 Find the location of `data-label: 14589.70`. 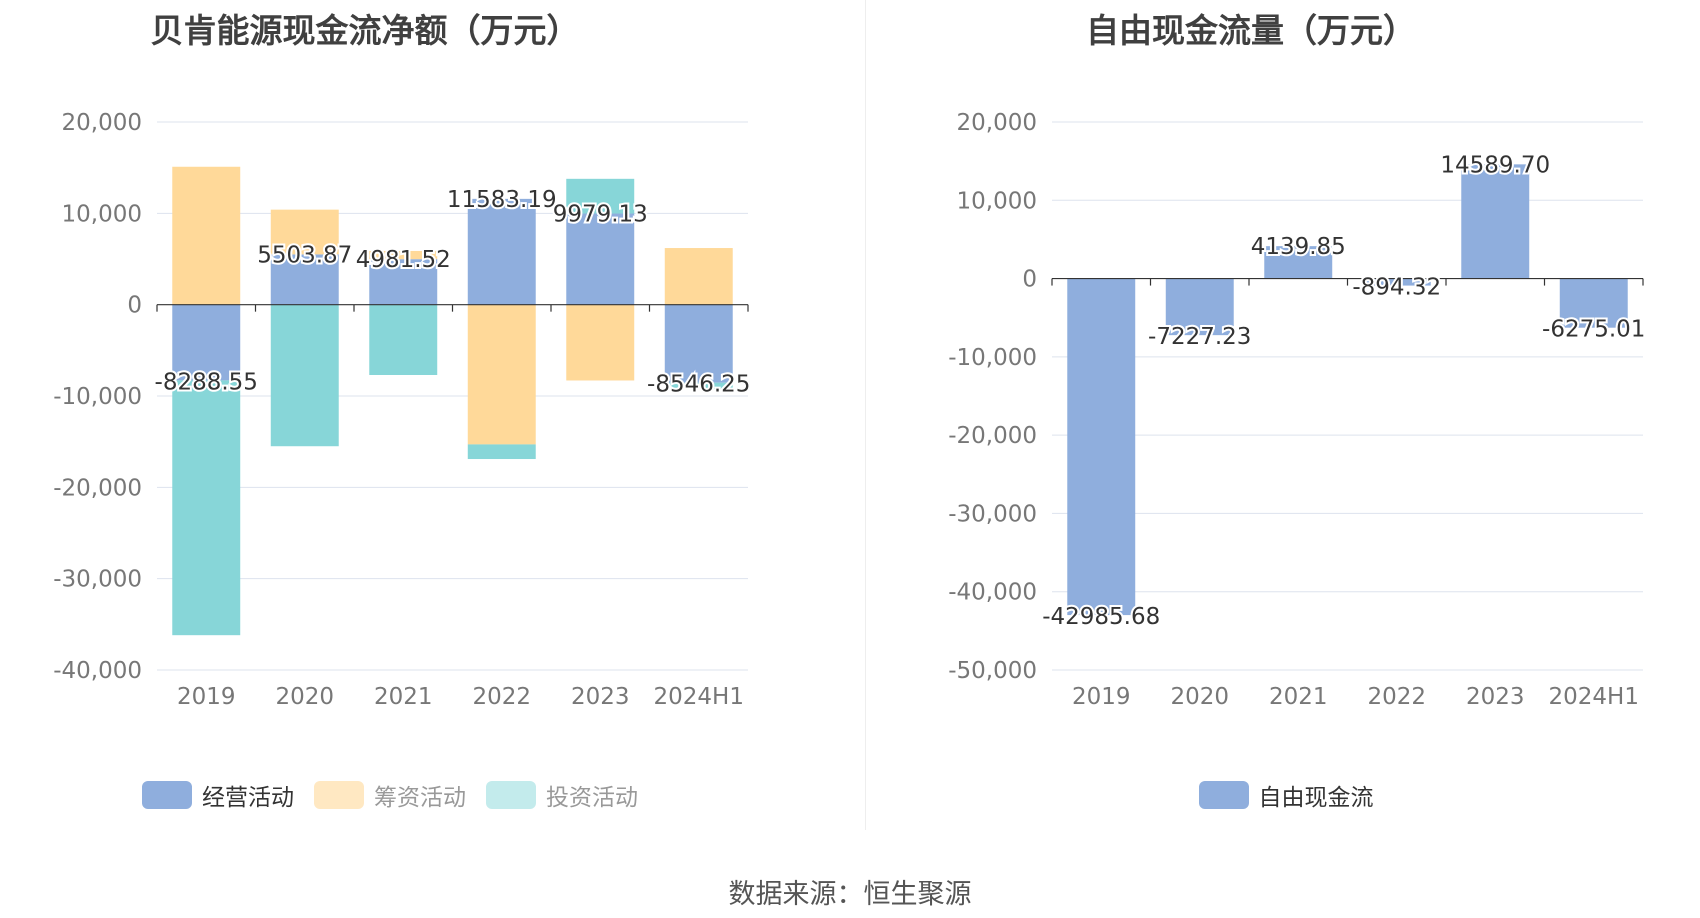

data-label: 14589.70 is located at coordinates (1495, 165).